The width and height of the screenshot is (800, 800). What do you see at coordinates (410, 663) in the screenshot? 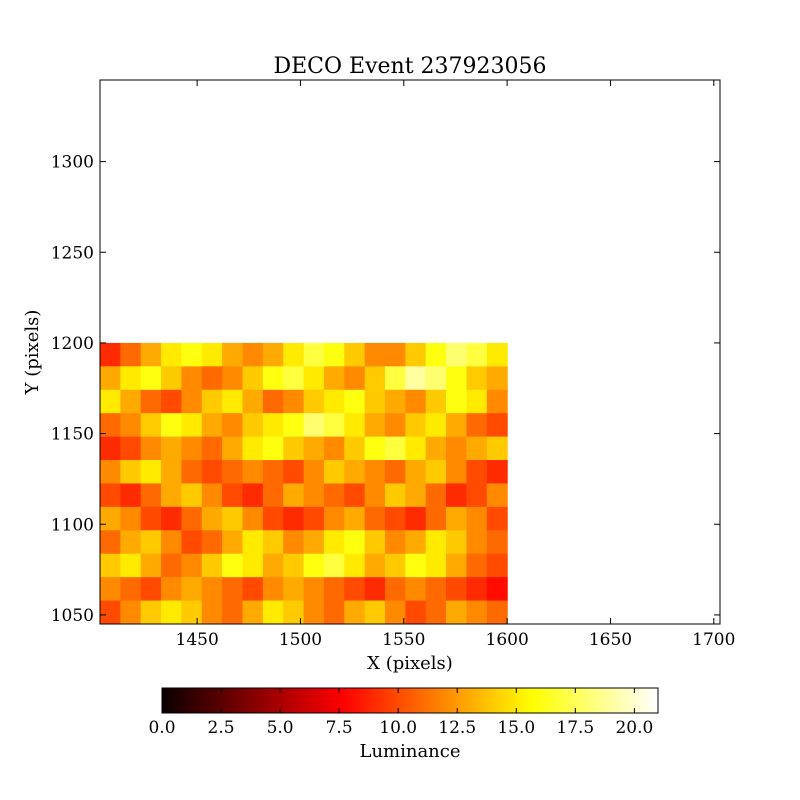
I see `x-axis-label: X (pixels)` at bounding box center [410, 663].